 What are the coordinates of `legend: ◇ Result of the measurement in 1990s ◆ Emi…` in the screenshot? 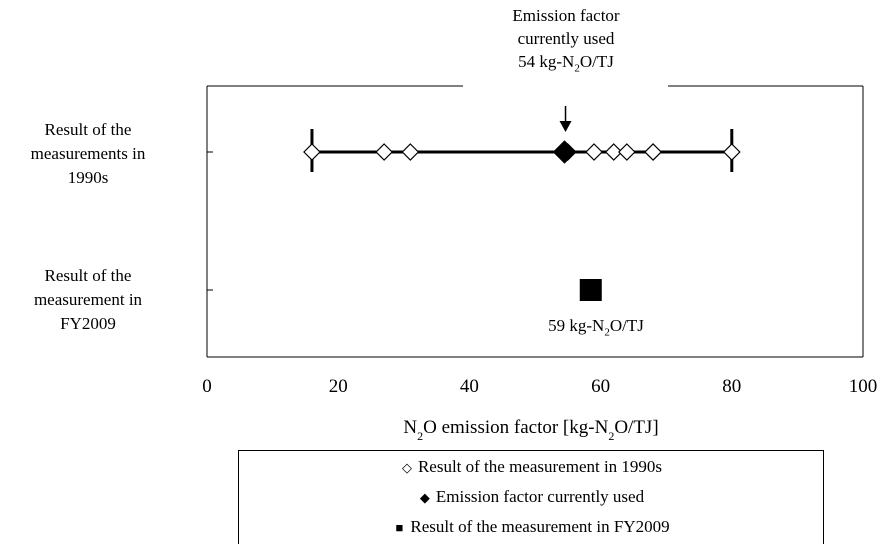 It's located at (531, 497).